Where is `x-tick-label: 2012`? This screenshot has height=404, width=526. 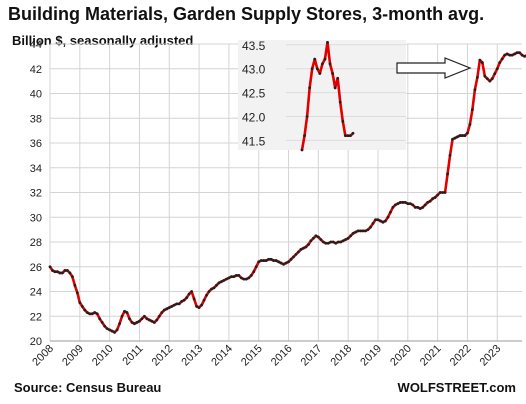
x-tick-label: 2012 is located at coordinates (163, 356).